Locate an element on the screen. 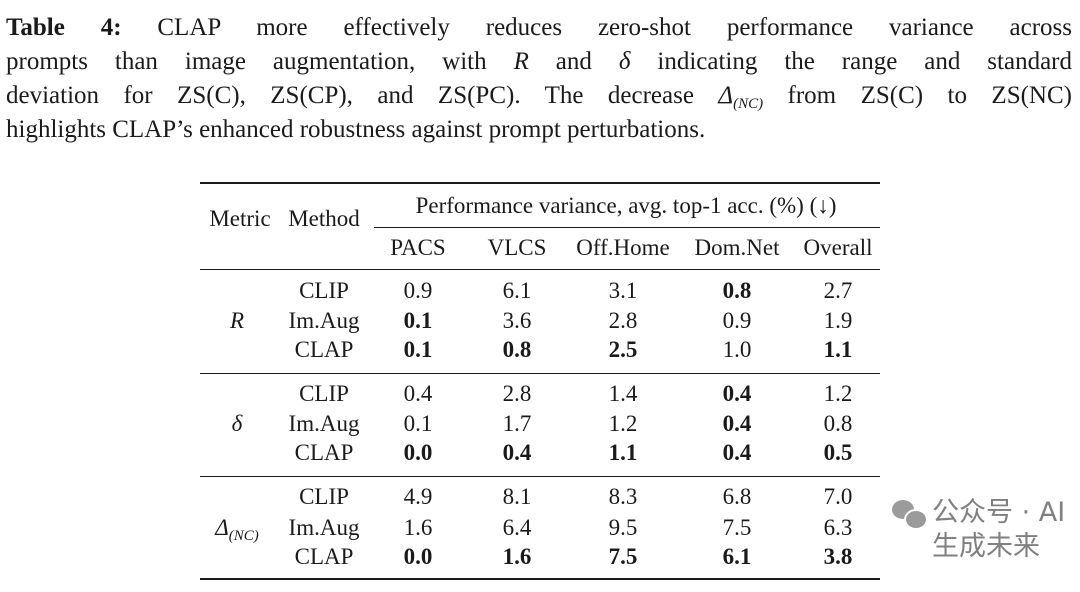 The image size is (1080, 592). table-cell: 3.1 is located at coordinates (623, 290).